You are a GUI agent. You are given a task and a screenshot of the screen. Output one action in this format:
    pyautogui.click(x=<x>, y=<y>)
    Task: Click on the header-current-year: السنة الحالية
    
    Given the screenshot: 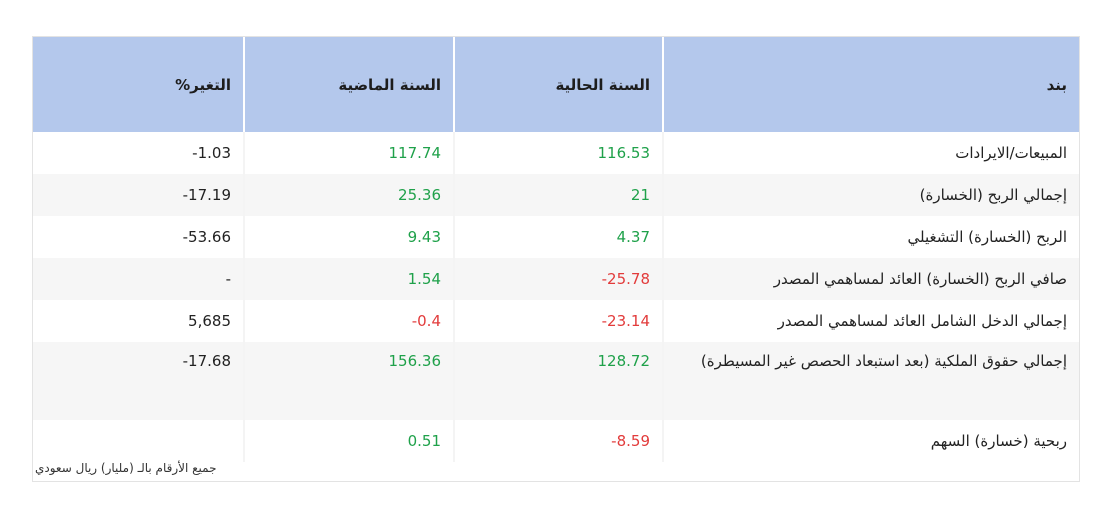 What is the action you would take?
    pyautogui.click(x=557, y=84)
    